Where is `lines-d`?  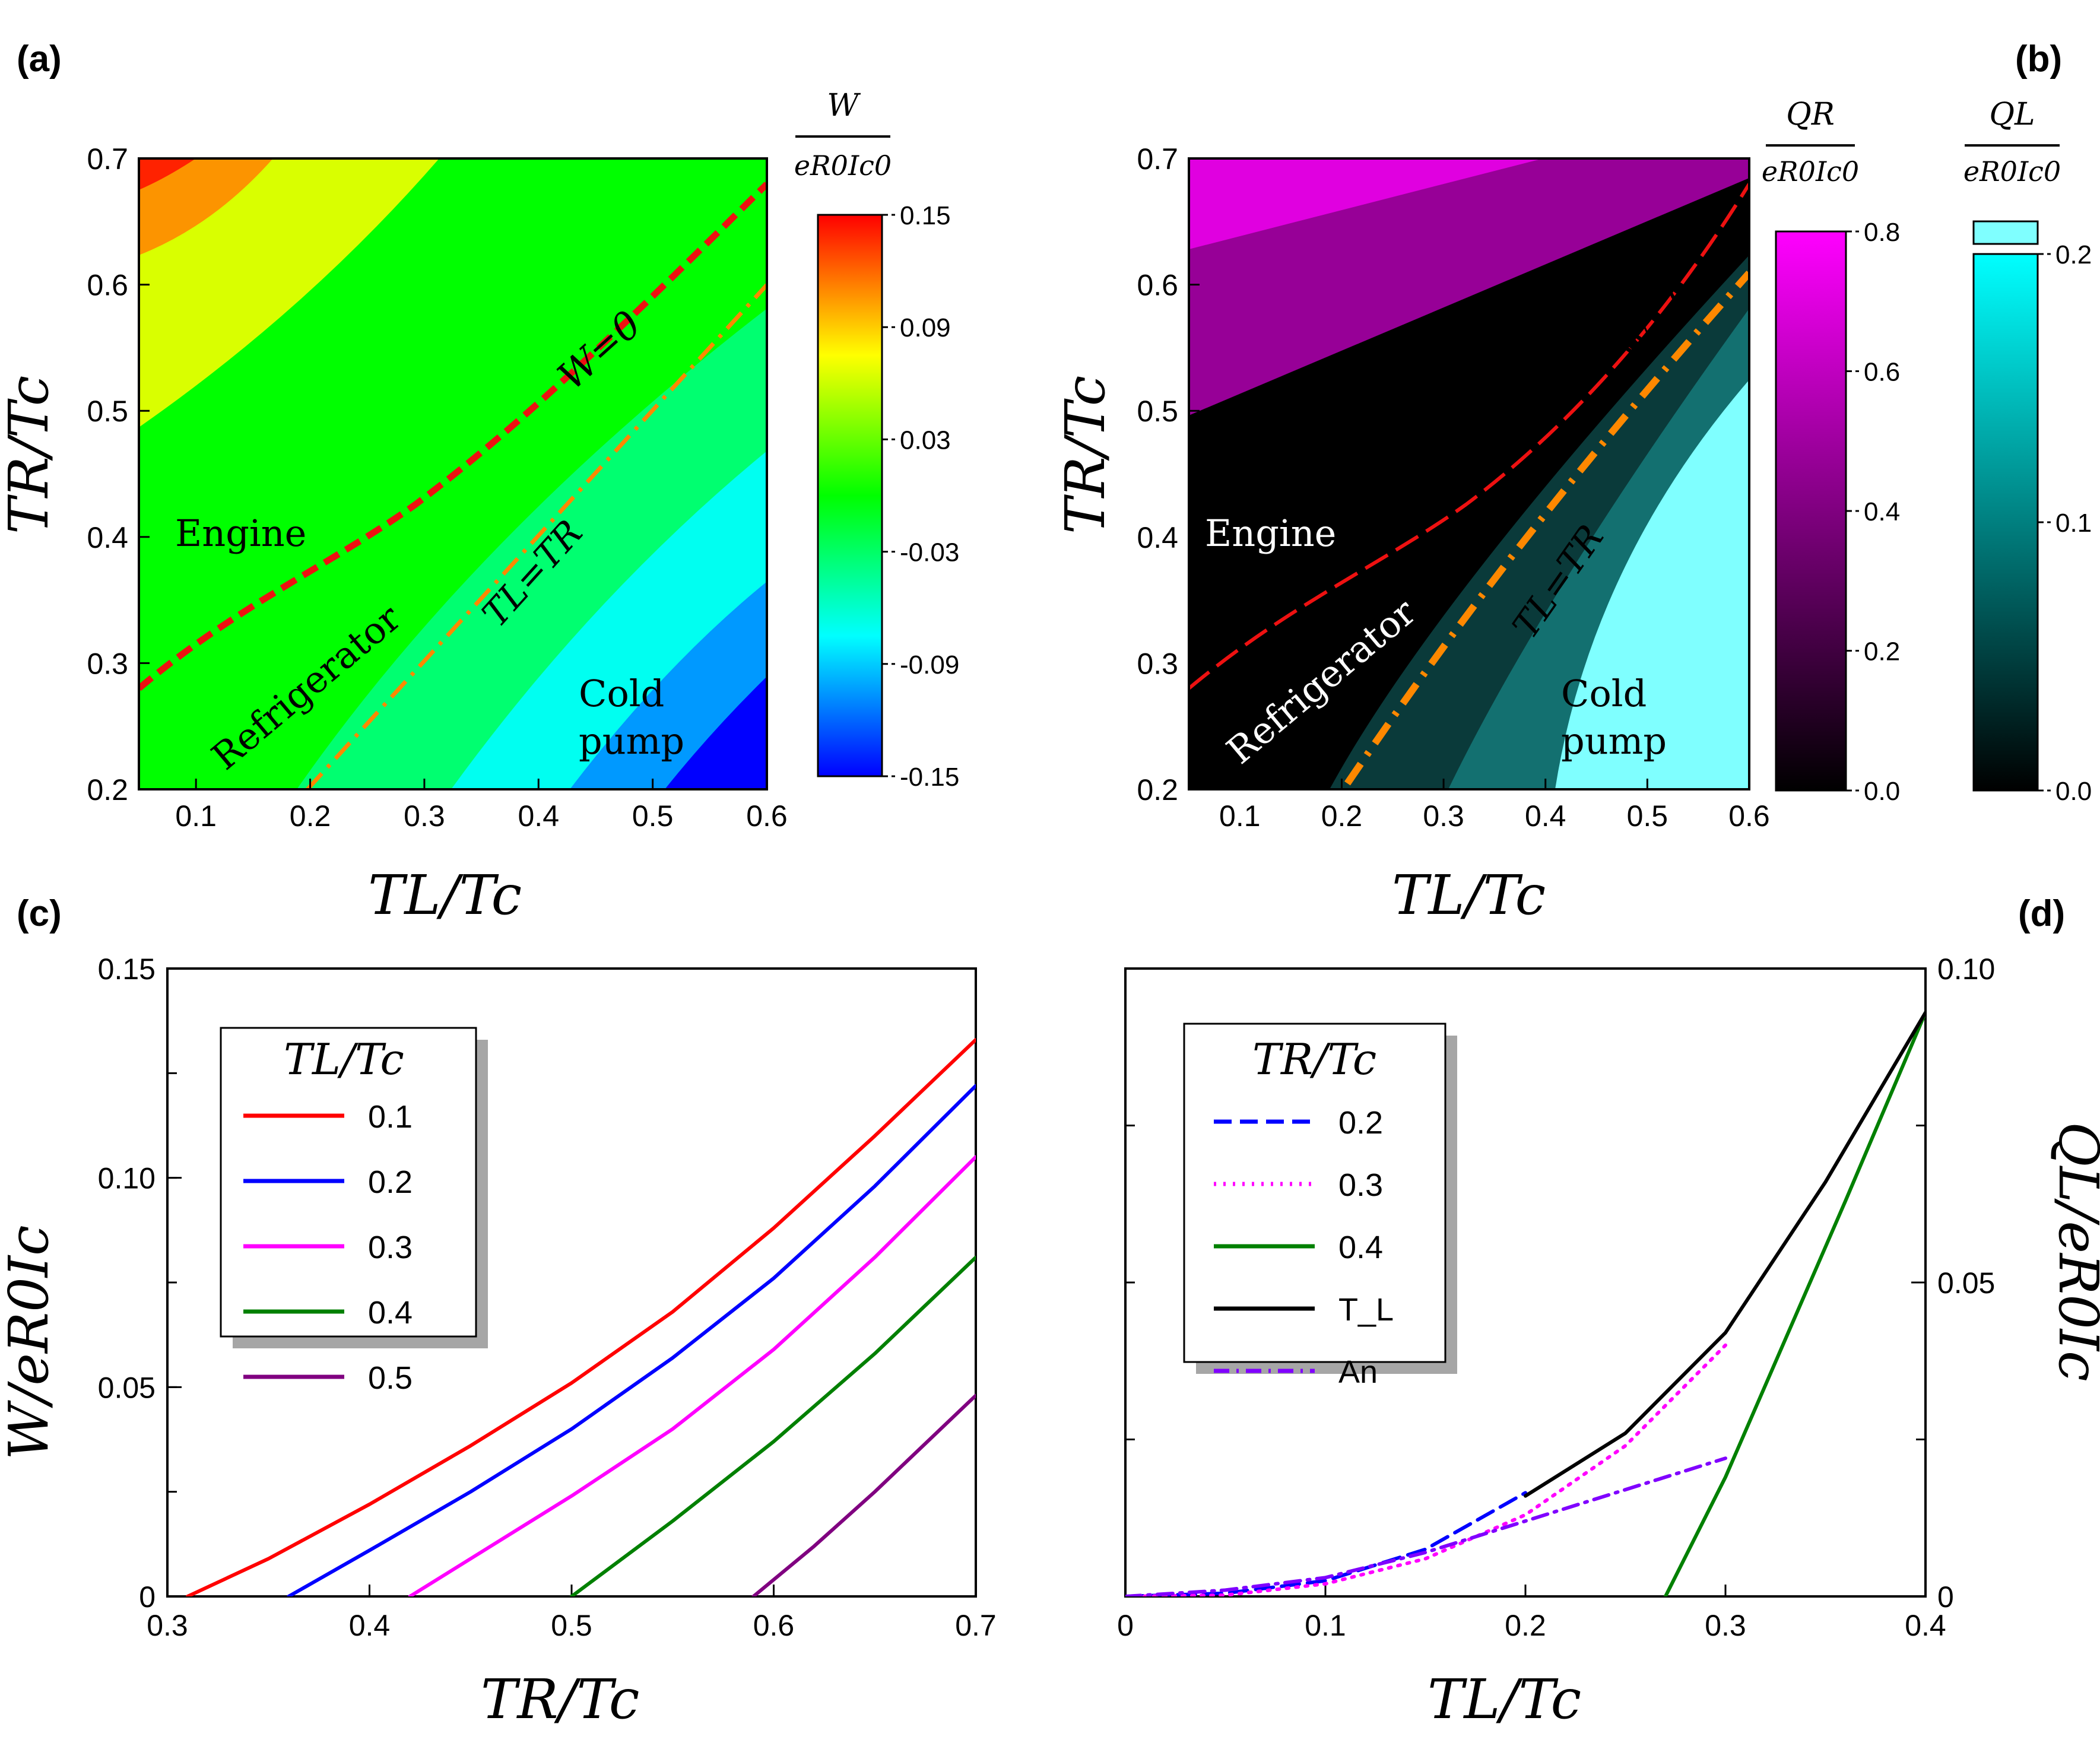 lines-d is located at coordinates (1525, 1303).